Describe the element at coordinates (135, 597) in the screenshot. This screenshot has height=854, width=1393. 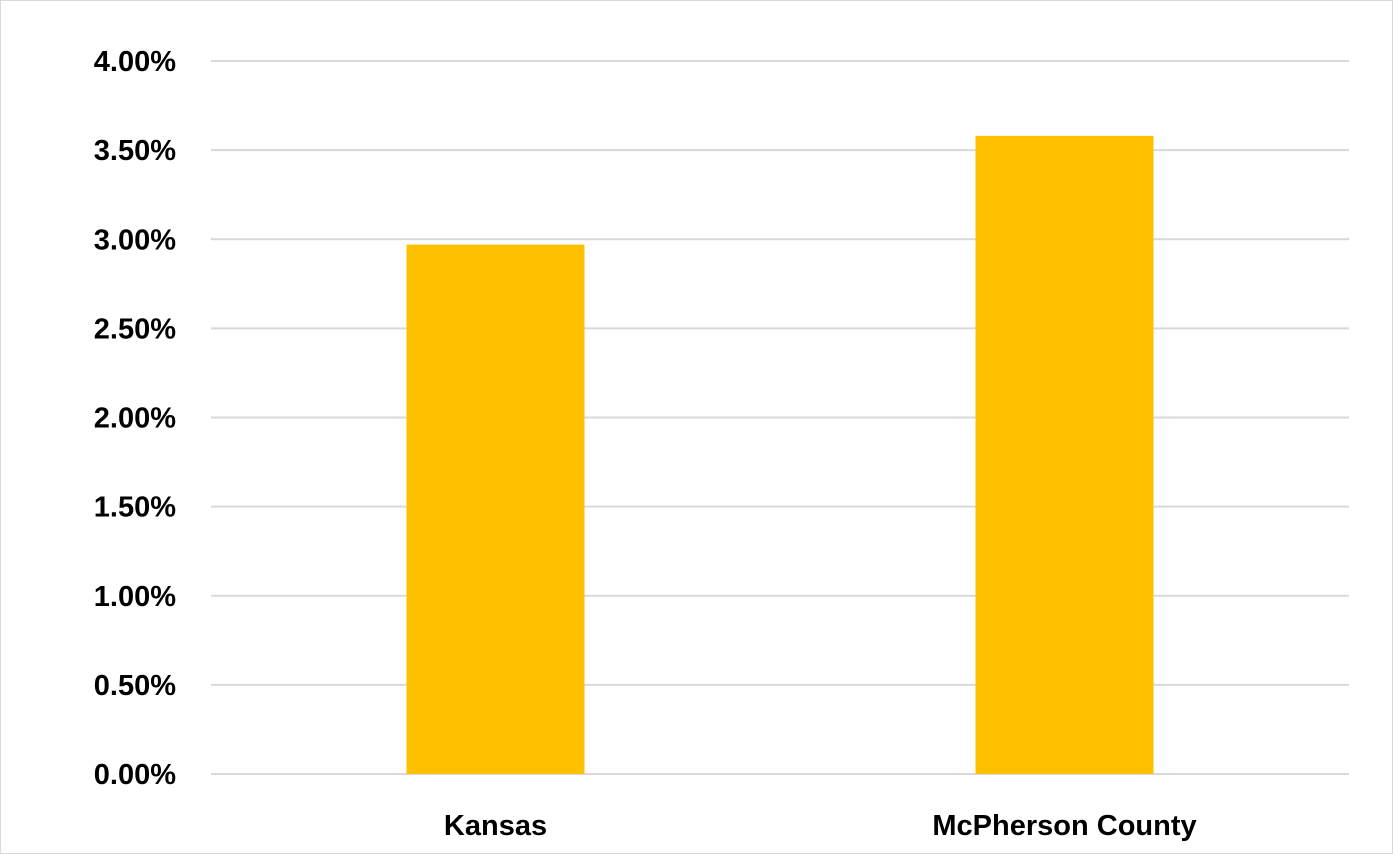
I see `y-tick-label: 1.00%` at that location.